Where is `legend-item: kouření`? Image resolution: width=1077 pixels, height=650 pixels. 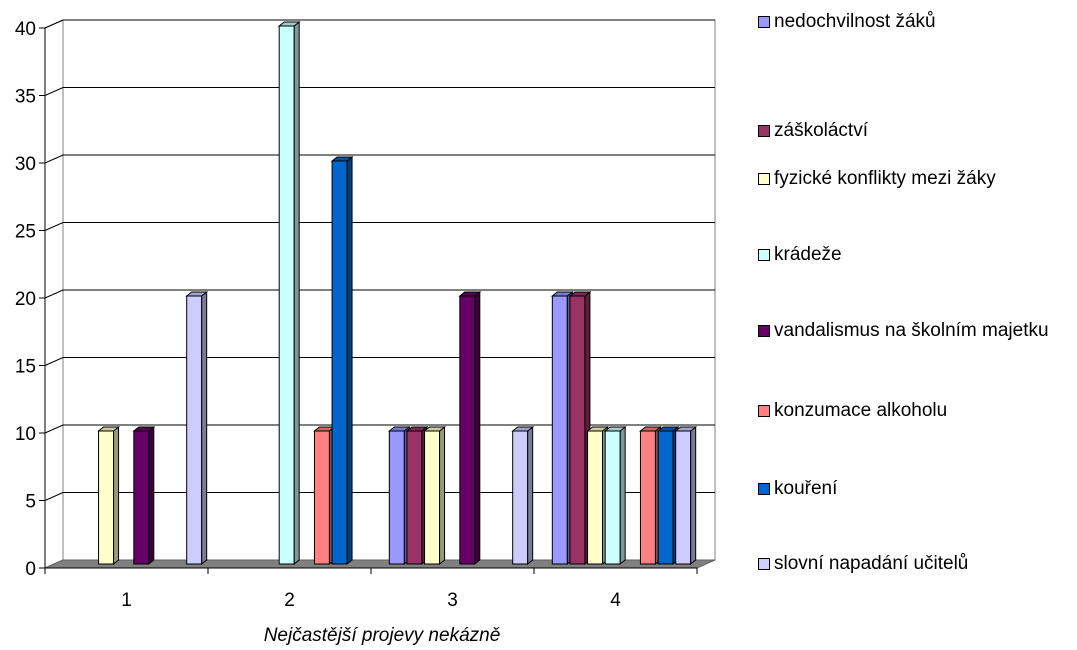
legend-item: kouření is located at coordinates (916, 489).